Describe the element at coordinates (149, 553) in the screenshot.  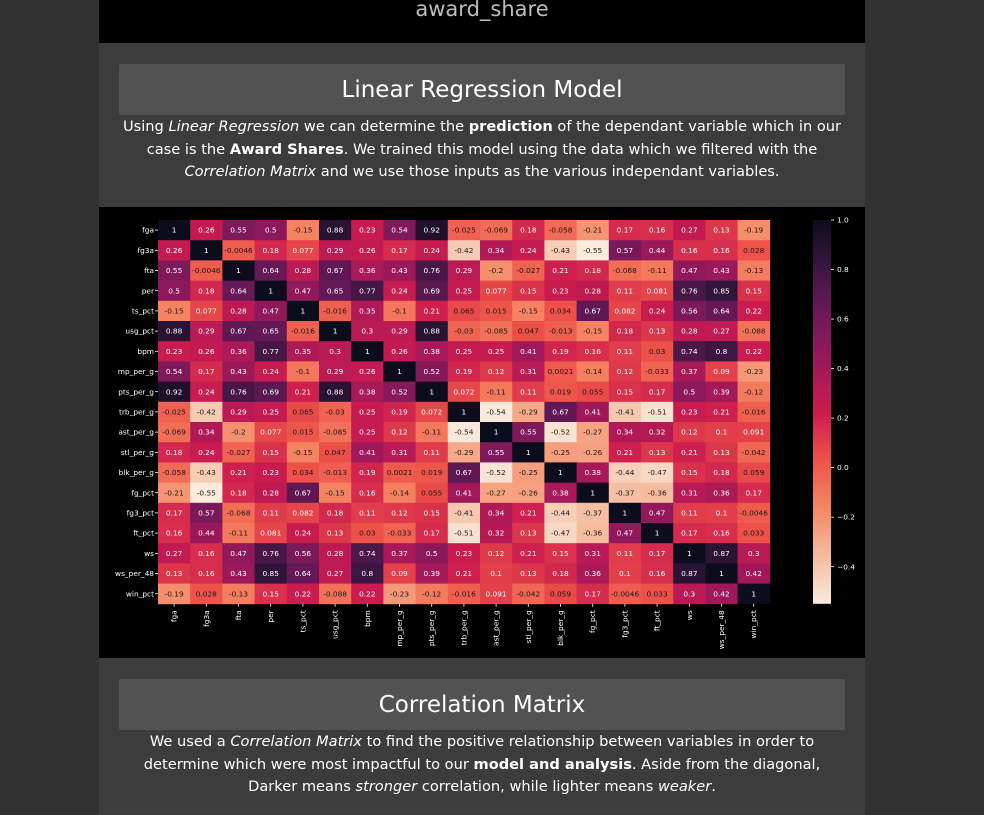
I see `row-tick-label: ws` at that location.